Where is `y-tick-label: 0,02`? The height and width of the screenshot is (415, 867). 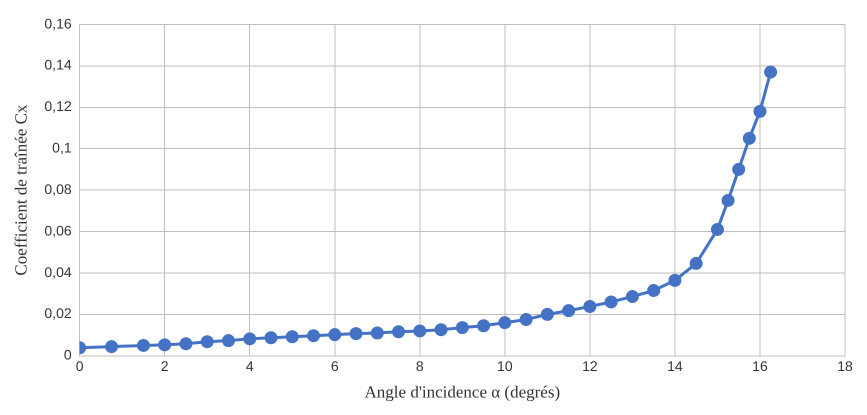
y-tick-label: 0,02 is located at coordinates (58, 313).